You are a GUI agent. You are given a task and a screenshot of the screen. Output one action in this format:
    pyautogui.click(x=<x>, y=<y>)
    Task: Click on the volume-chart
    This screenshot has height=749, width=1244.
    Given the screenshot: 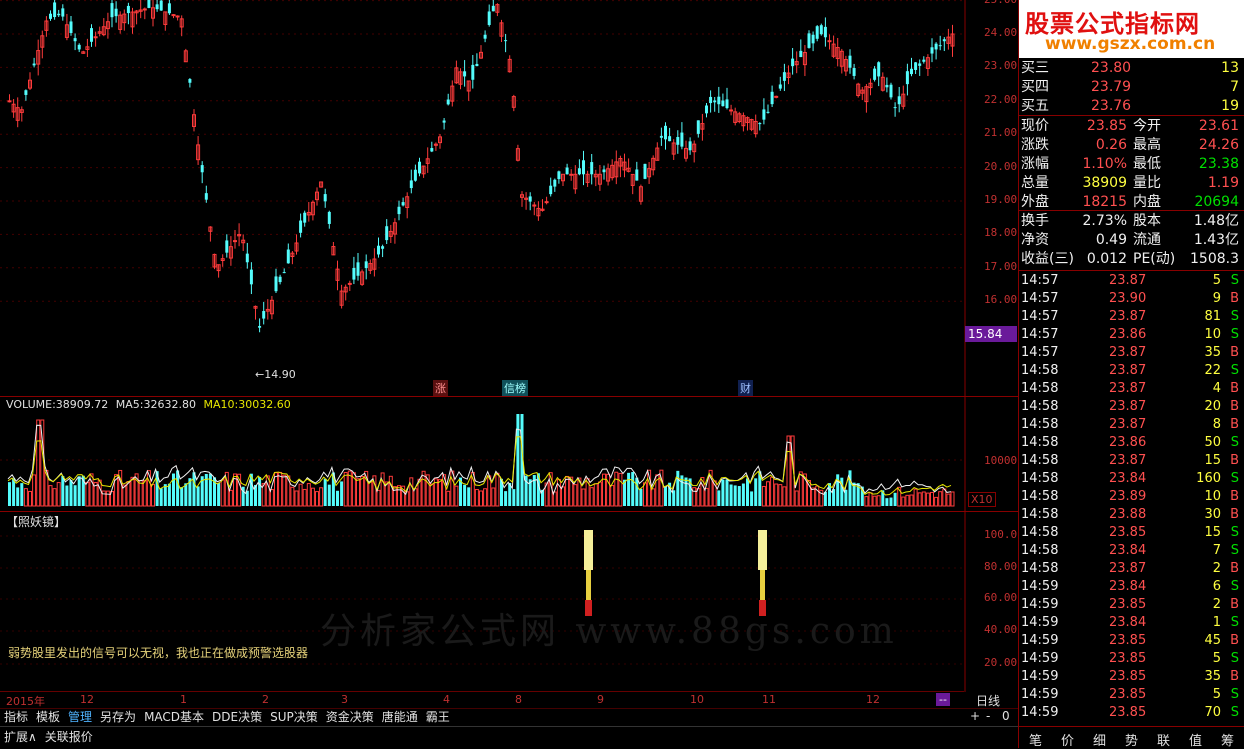 What is the action you would take?
    pyautogui.click(x=509, y=454)
    